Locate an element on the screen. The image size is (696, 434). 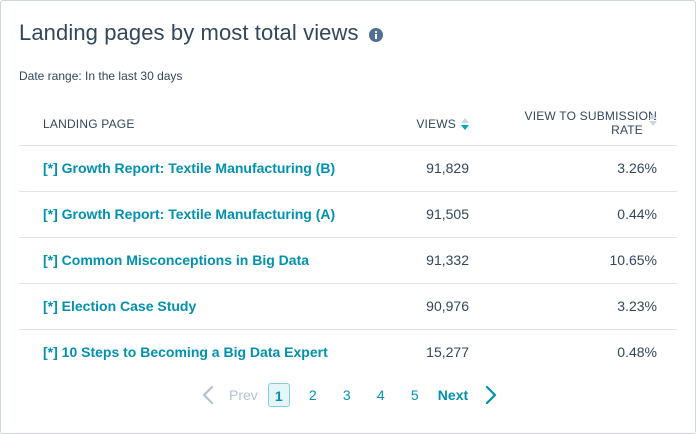
pagination: Prev 1 2 3 4 5 Next is located at coordinates (349, 395).